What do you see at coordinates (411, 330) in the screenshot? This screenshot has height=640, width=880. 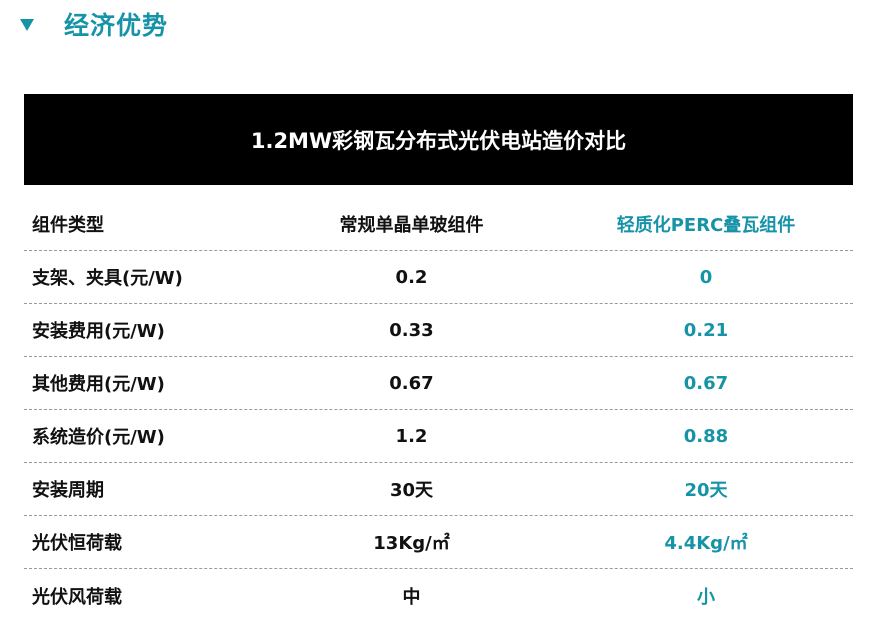 I see `conventional-value: 0.33` at bounding box center [411, 330].